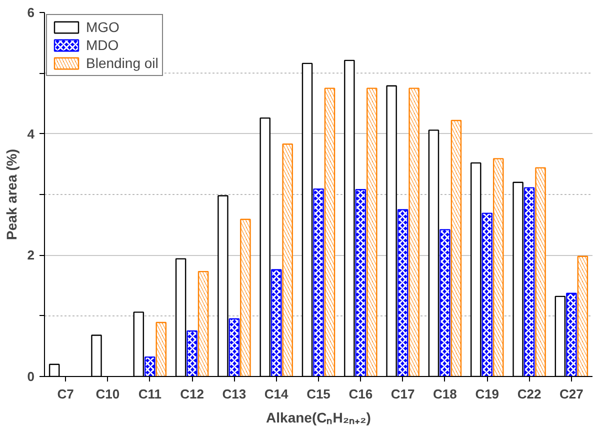 This screenshot has width=597, height=428. Describe the element at coordinates (150, 394) in the screenshot. I see `x-tick-label: C11` at that location.